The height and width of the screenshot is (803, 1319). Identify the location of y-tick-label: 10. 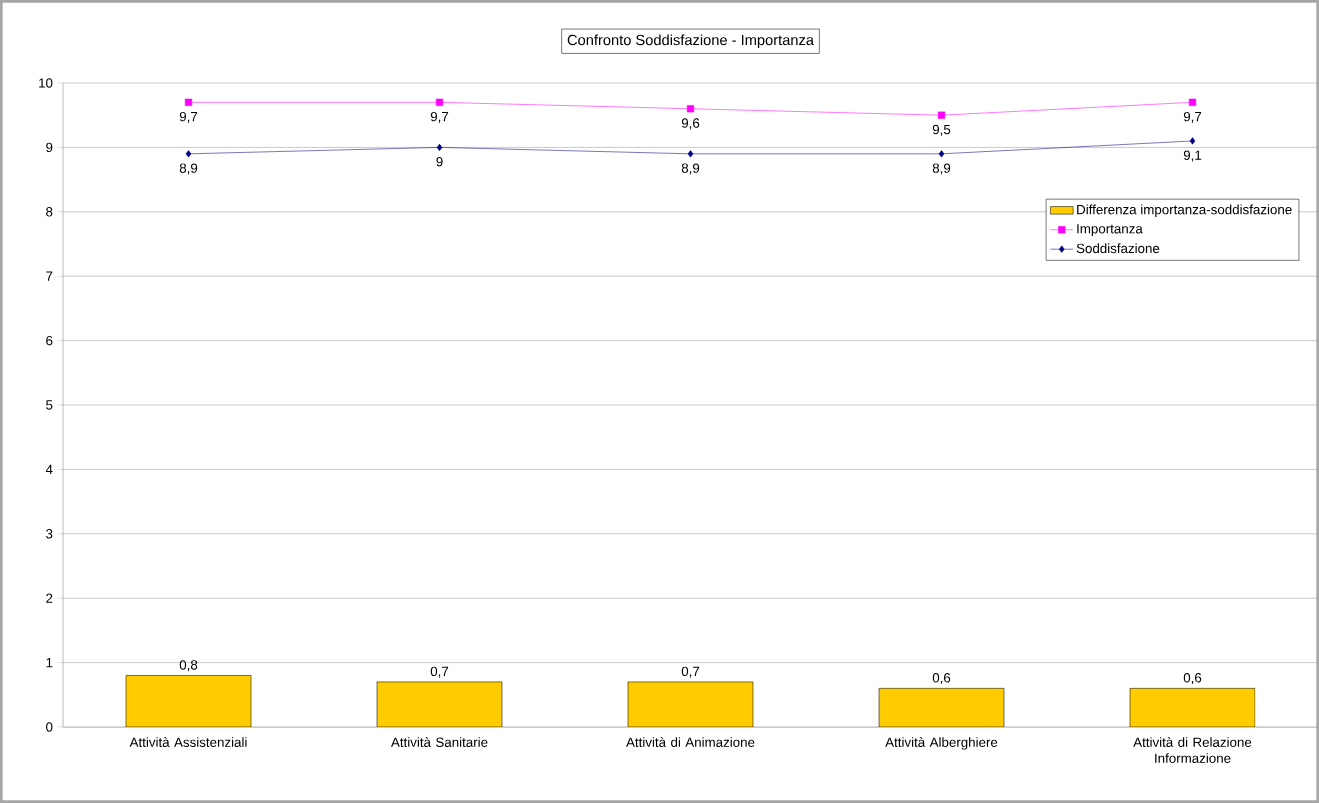
(46, 83).